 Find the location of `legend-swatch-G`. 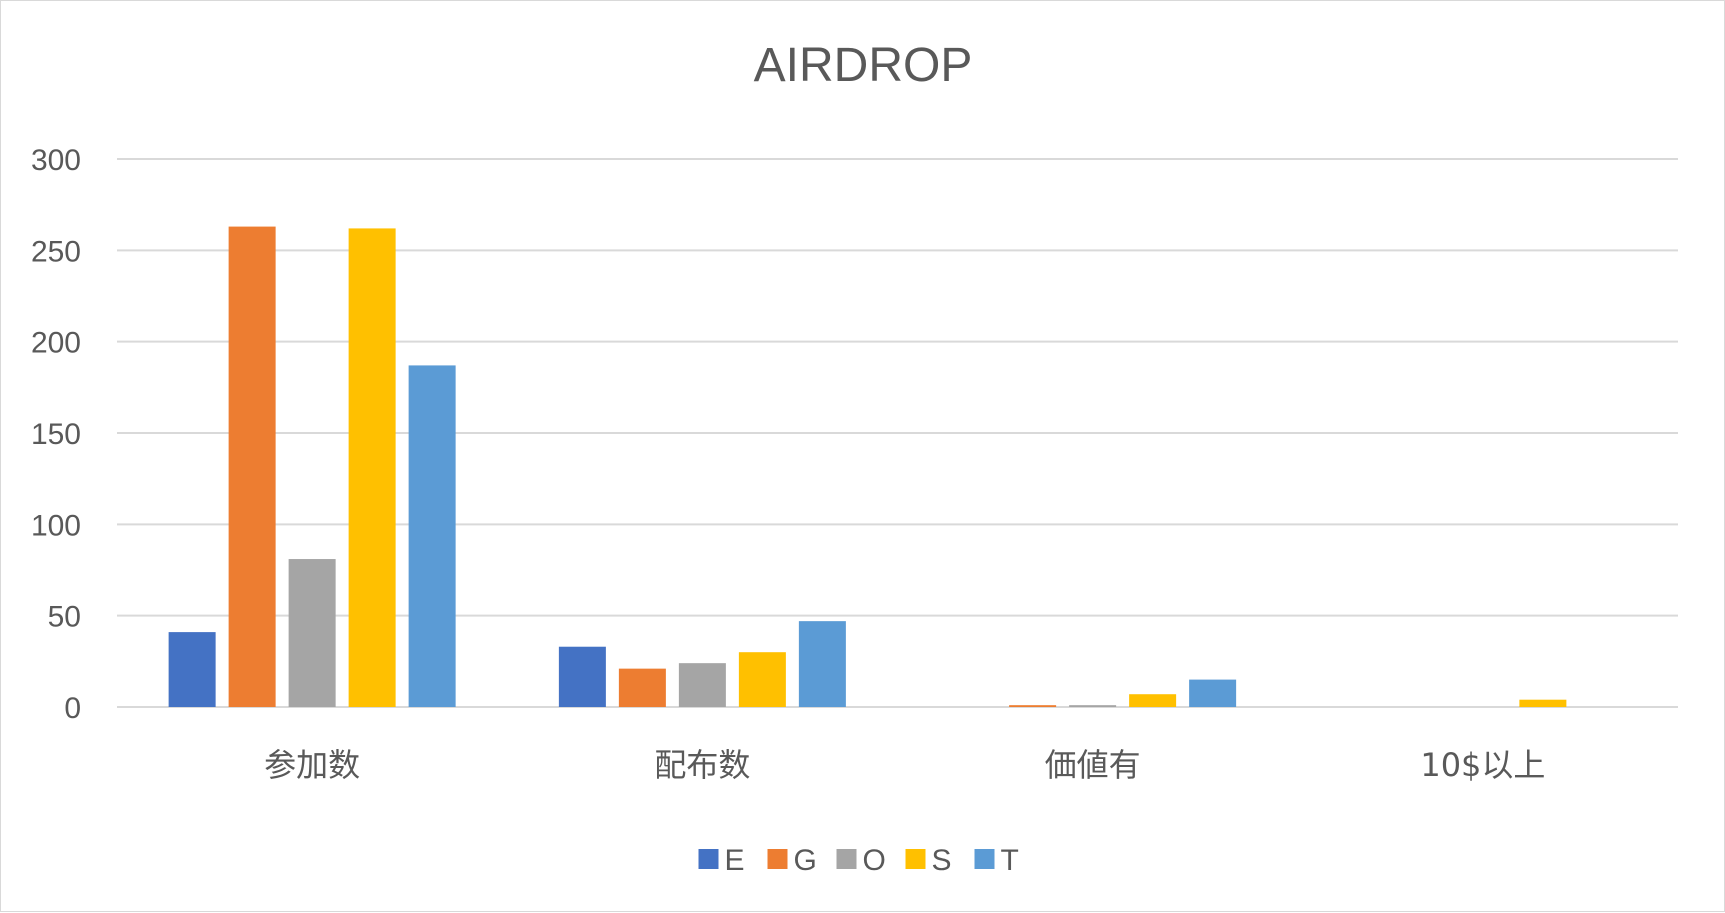

legend-swatch-G is located at coordinates (777, 859).